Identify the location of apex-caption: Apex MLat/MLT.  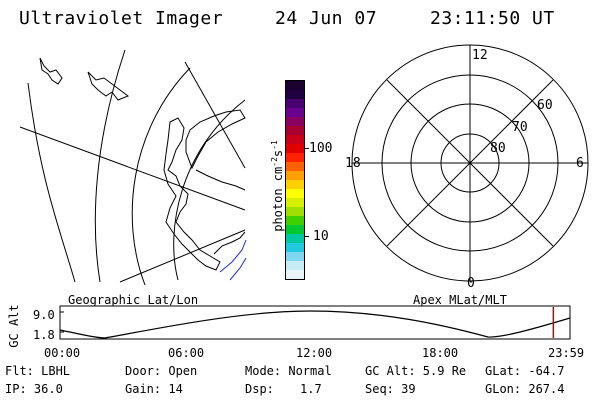
(460, 300).